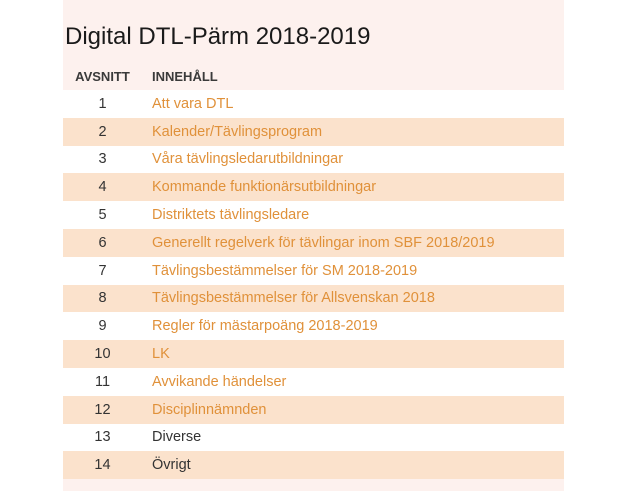 This screenshot has height=491, width=630. Describe the element at coordinates (161, 354) in the screenshot. I see `section-link: LK` at that location.